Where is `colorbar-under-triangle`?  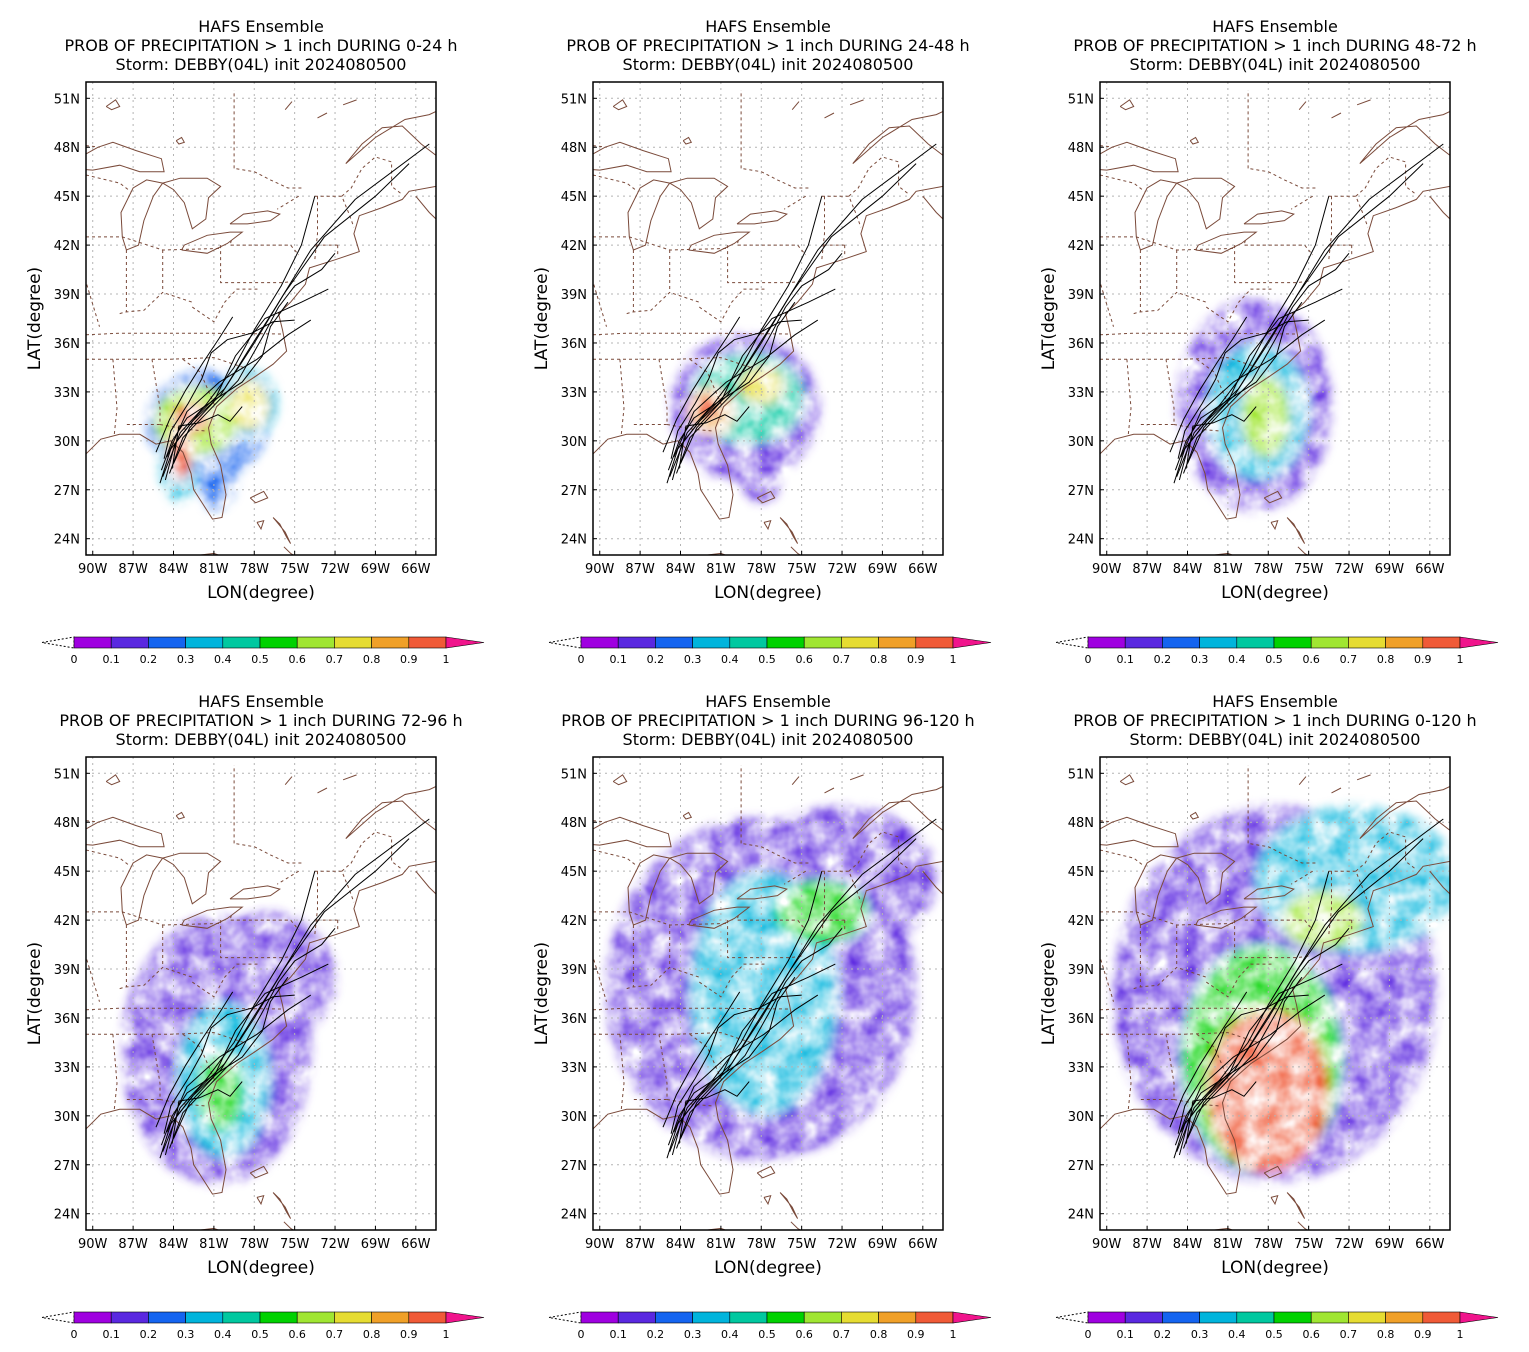
colorbar-under-triangle is located at coordinates (565, 642).